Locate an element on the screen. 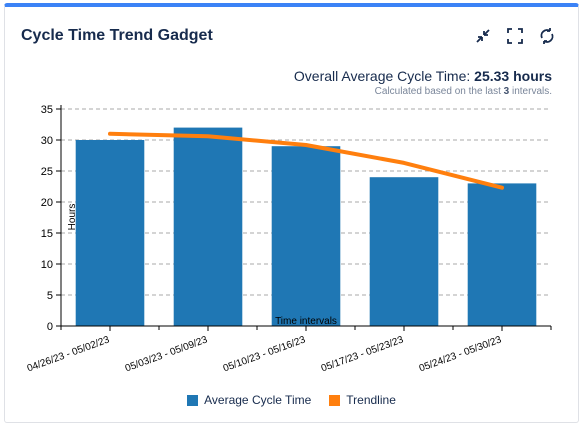  legend: Average Cycle Time Trendline is located at coordinates (291, 400).